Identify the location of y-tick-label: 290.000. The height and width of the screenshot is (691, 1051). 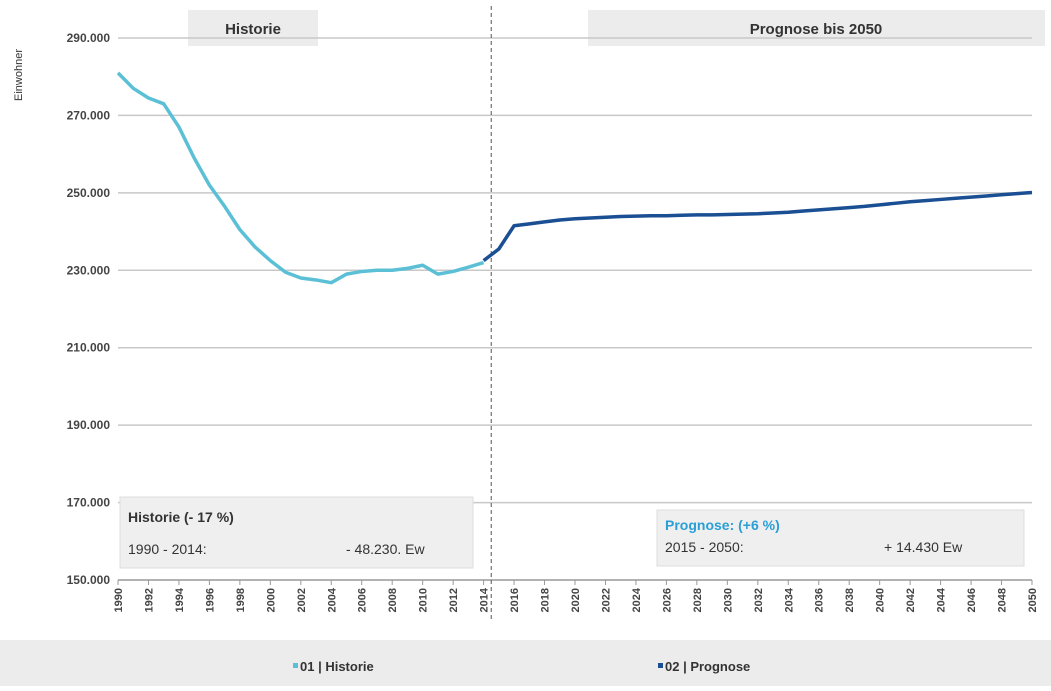
(89, 38).